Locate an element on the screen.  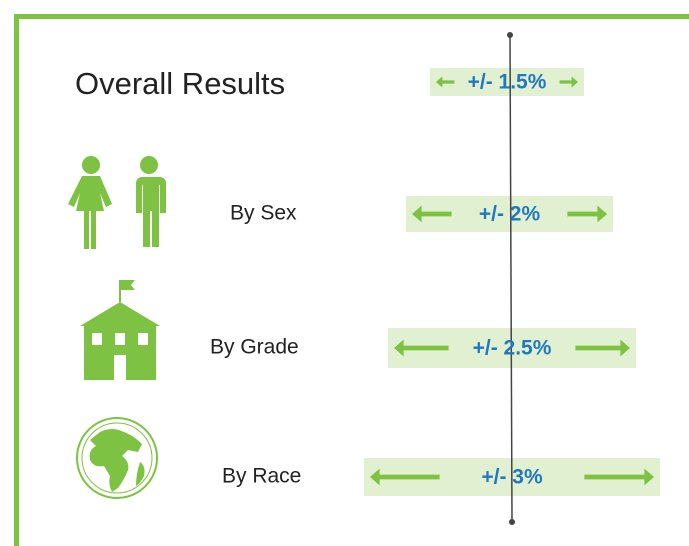
center-line is located at coordinates (511, 278).